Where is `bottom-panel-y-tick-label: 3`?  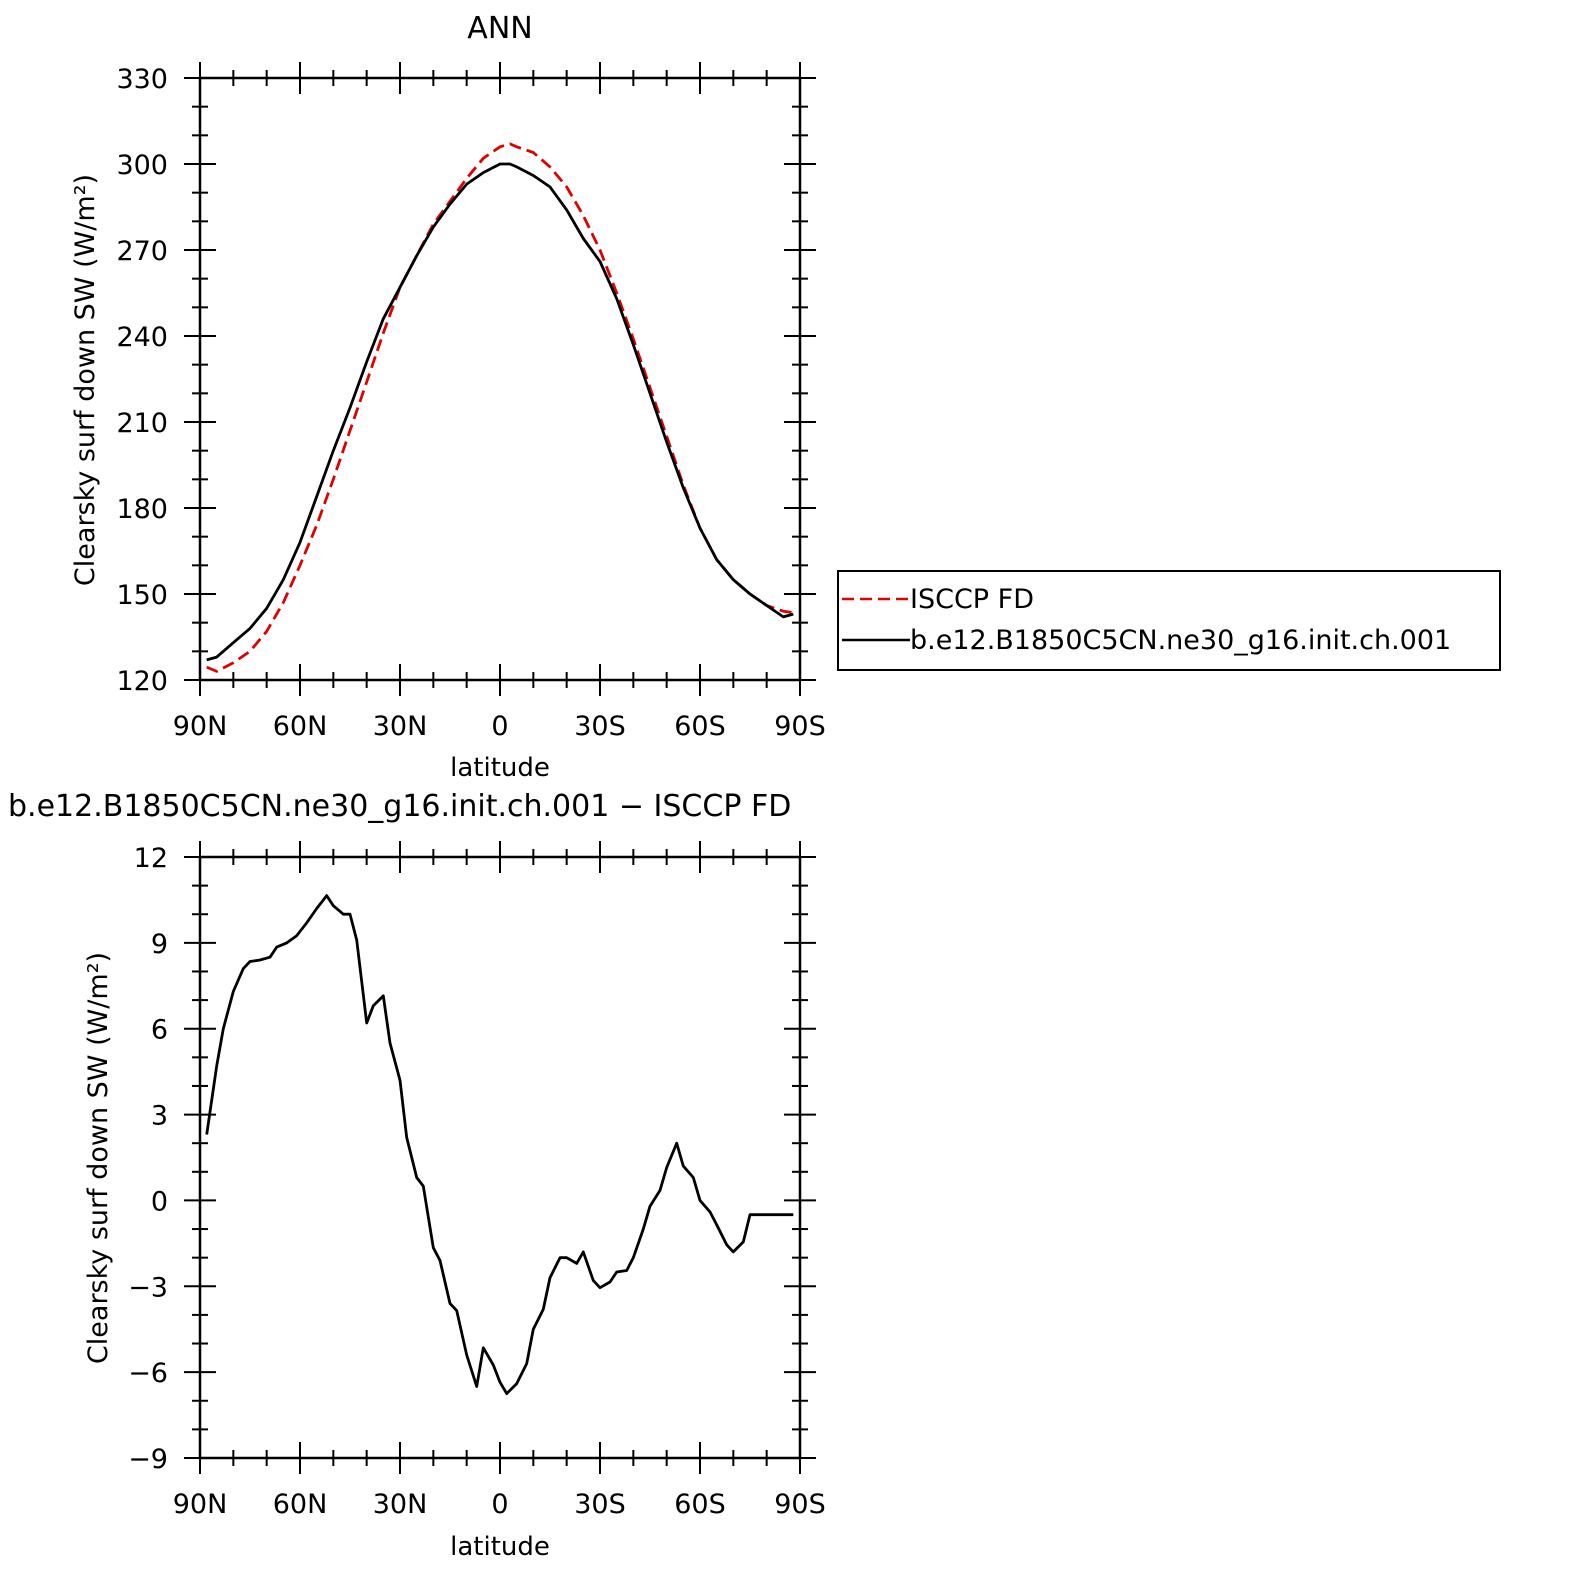
bottom-panel-y-tick-label: 3 is located at coordinates (159, 1116).